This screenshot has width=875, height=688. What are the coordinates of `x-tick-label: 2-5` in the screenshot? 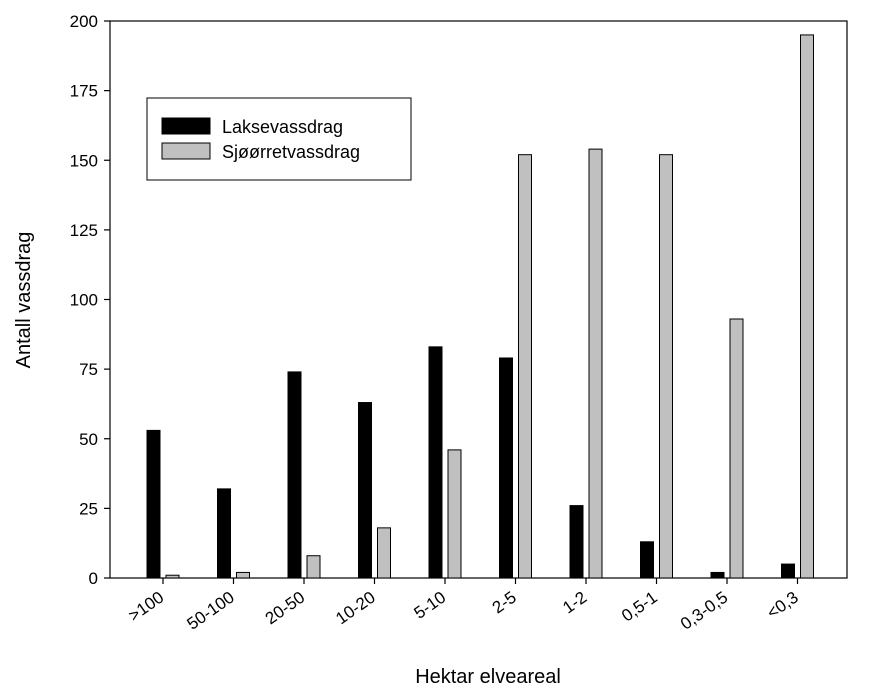 It's located at (504, 603).